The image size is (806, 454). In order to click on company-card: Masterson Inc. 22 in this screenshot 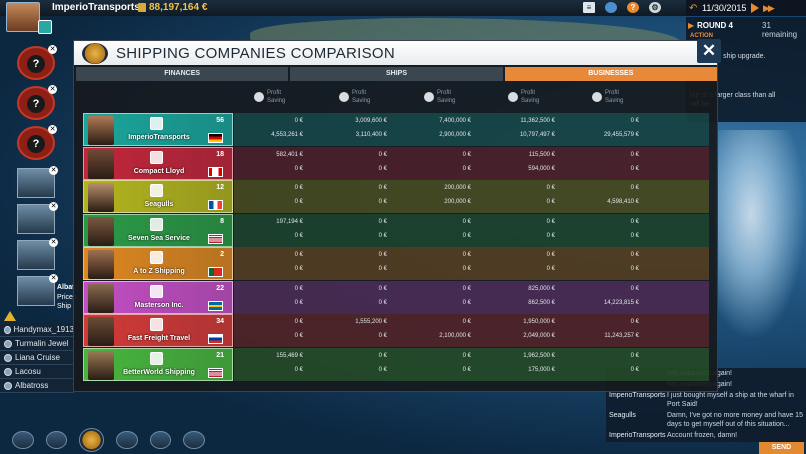, I will do `click(158, 297)`.